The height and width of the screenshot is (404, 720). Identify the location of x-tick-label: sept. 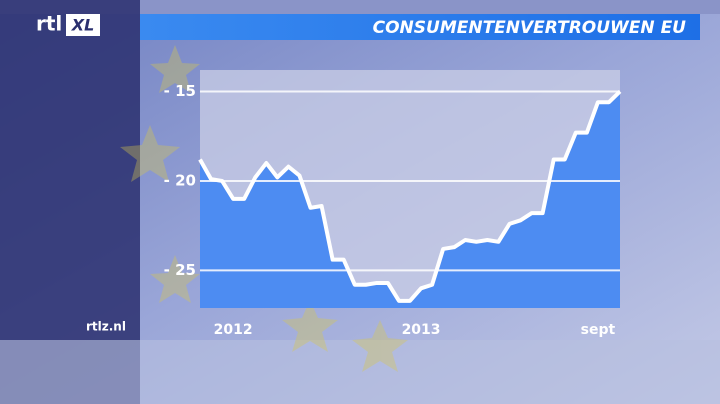
(598, 330).